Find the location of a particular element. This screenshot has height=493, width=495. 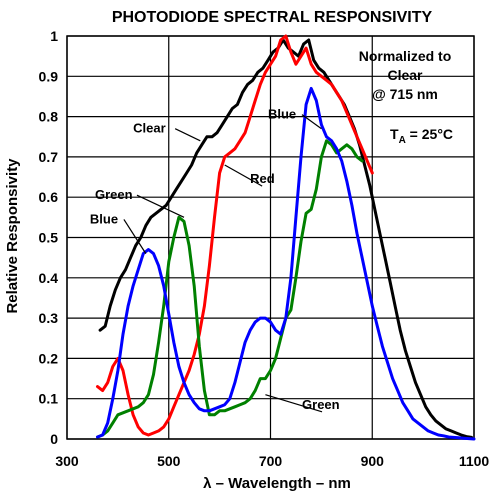

x-tick-label: 900 is located at coordinates (373, 461).